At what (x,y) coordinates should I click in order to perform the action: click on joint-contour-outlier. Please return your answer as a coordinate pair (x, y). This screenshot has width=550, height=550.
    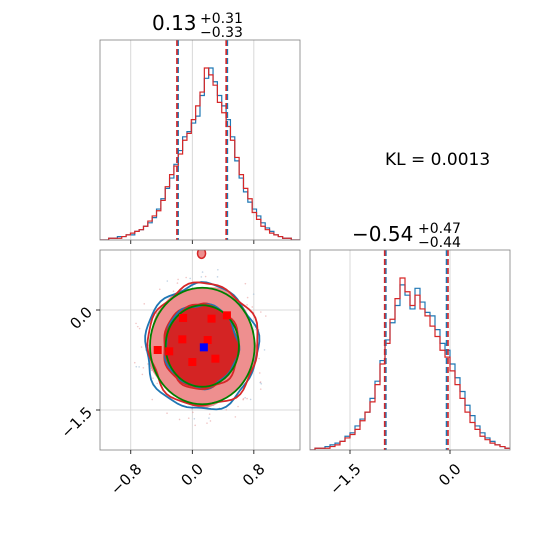
    Looking at the image, I should click on (201, 255).